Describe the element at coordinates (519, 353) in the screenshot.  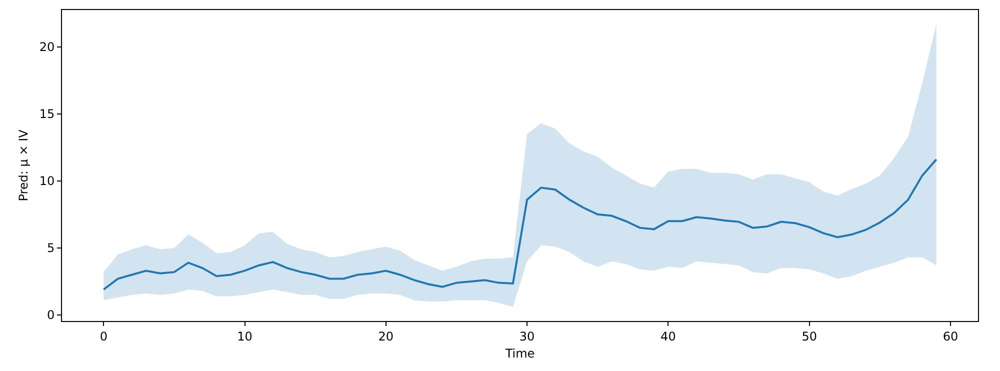
I see `x-axis-title: Time` at that location.